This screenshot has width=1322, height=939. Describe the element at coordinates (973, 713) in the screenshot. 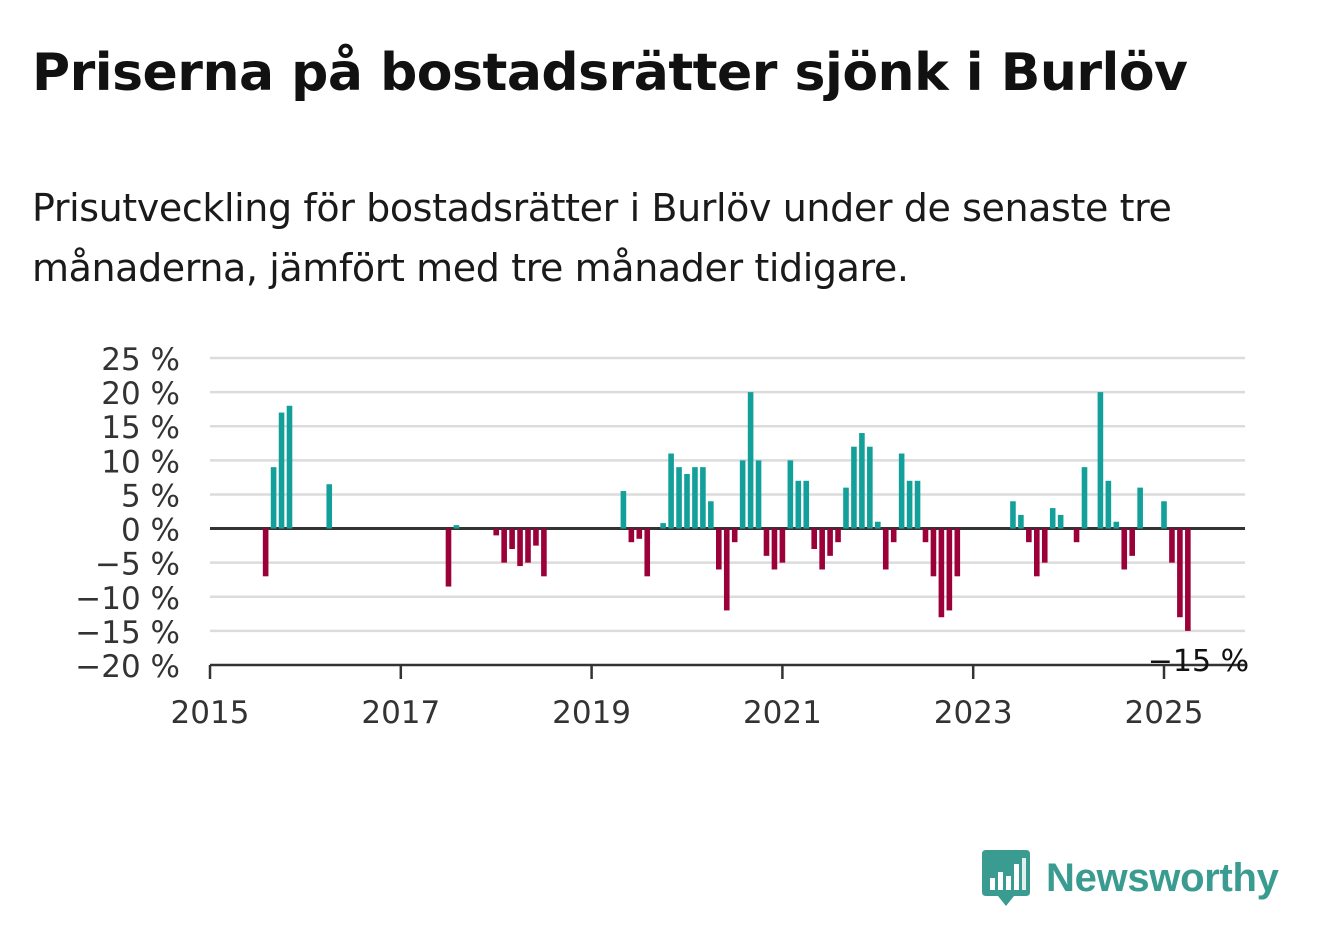

I see `x-tick-label: 2023` at that location.